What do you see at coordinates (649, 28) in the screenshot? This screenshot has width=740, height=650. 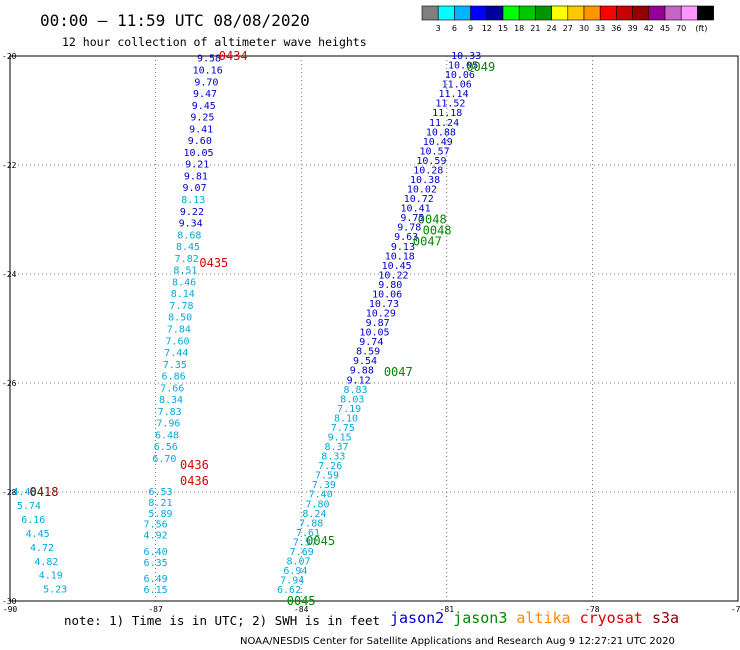 I see `colorbar-label: 42` at bounding box center [649, 28].